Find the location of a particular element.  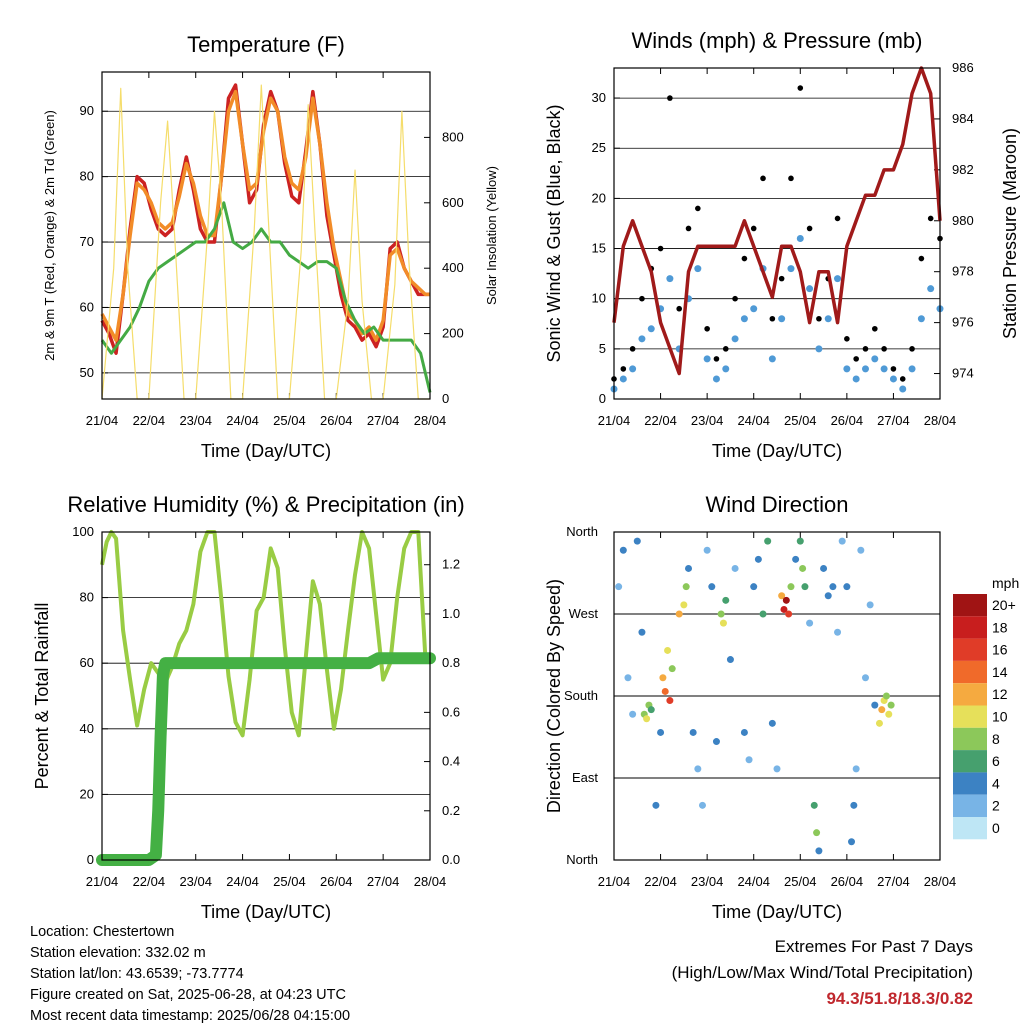

speed-legend: mph 20+ 18 16 14 12 10 8 6 4 2 0 is located at coordinates (986, 707).